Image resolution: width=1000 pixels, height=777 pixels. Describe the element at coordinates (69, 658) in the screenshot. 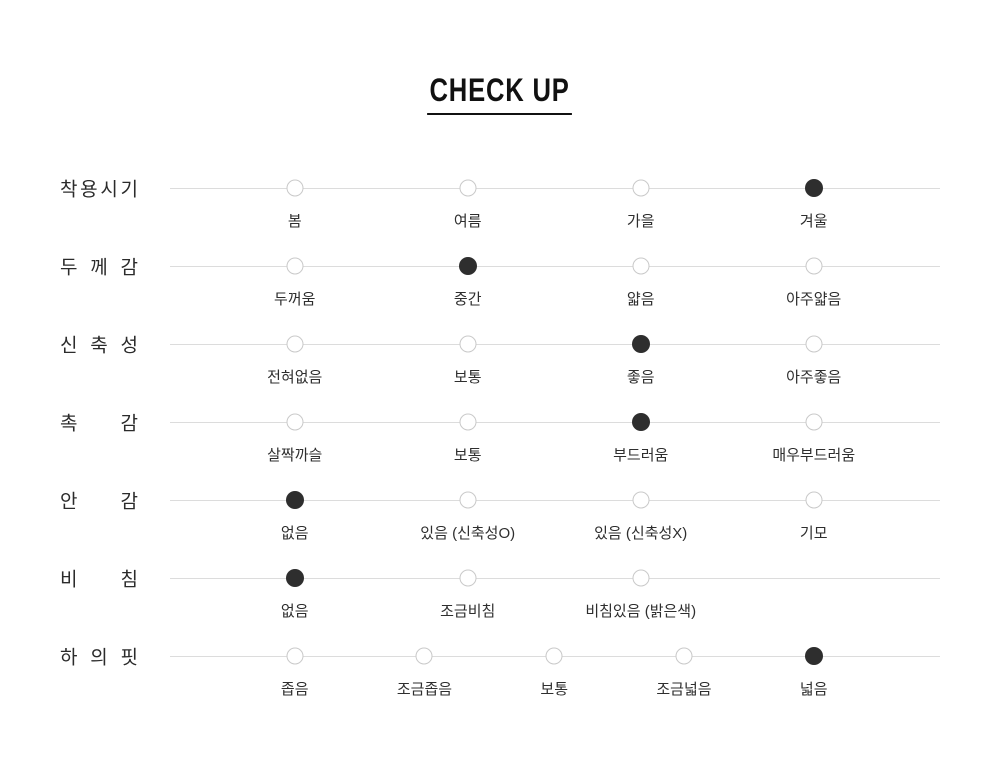

I see `row-label-char: 하` at that location.